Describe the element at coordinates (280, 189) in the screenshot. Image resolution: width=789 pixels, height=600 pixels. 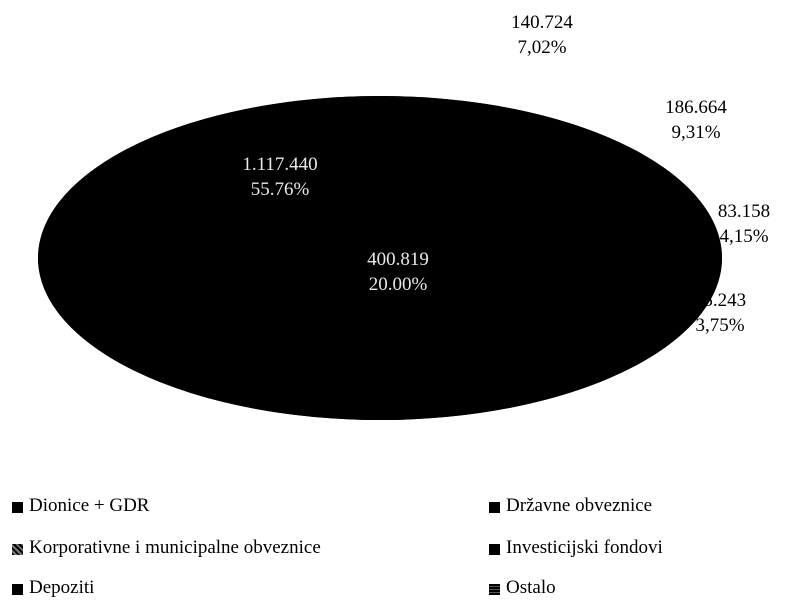
I see `slice-percent-dionice: 55.76%` at that location.